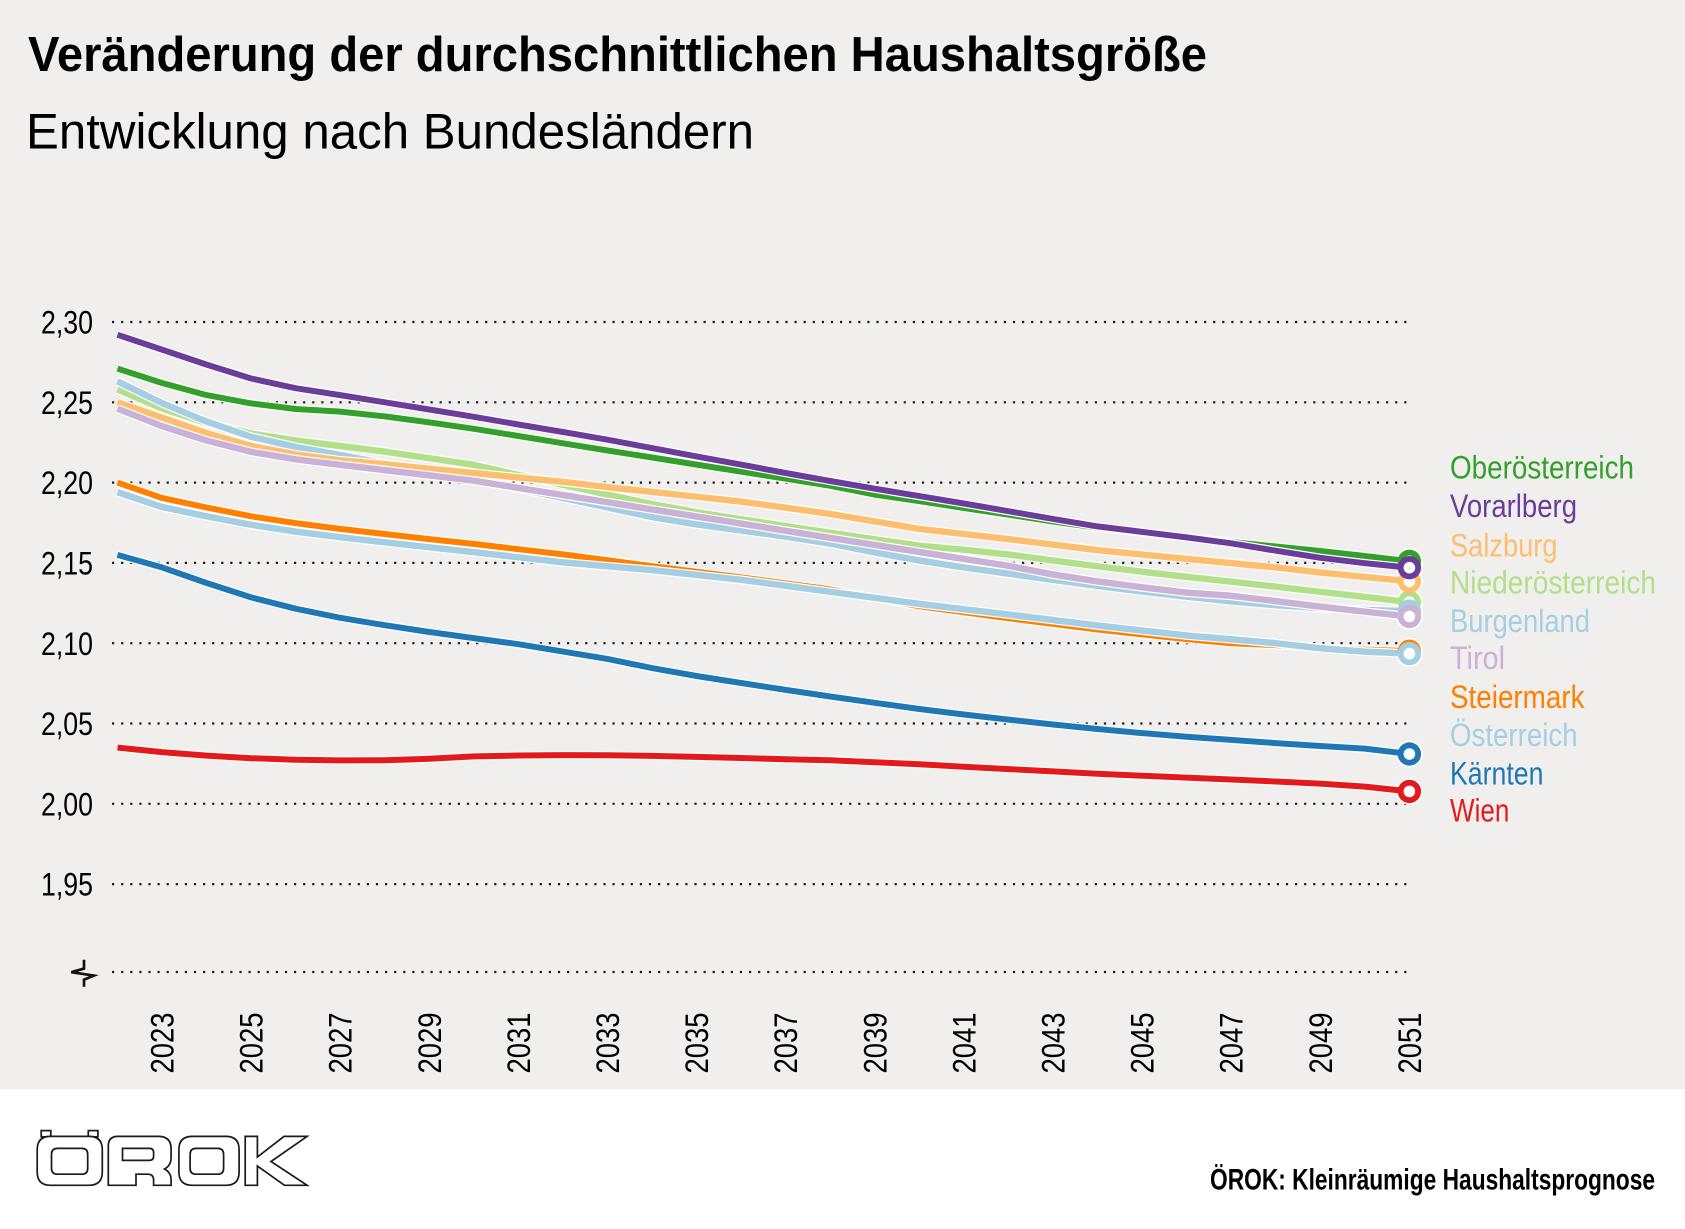 The width and height of the screenshot is (1685, 1229). I want to click on svg-text: 2043, so click(1054, 1043).